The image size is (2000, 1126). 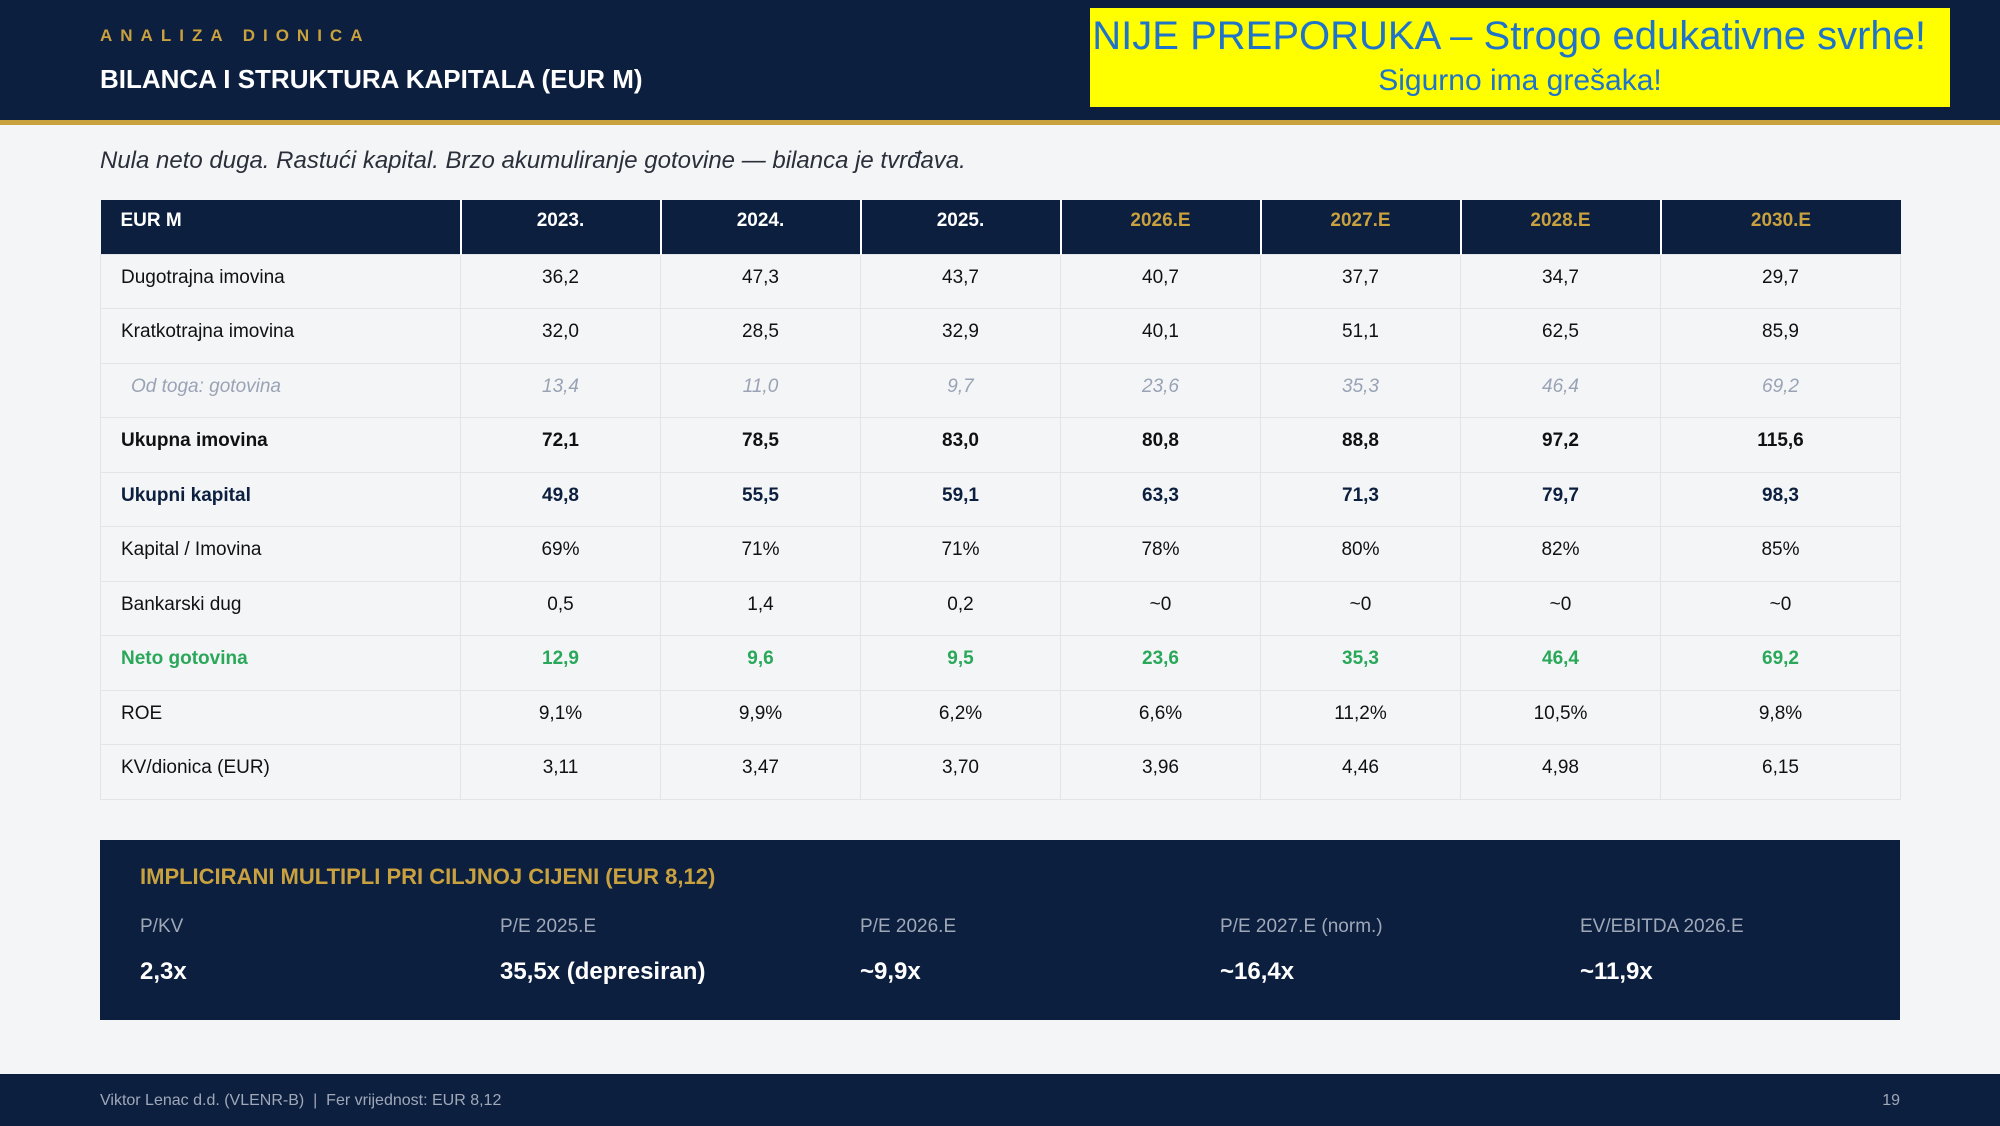 I want to click on column-header-estimate: 2028.E, so click(x=1561, y=227).